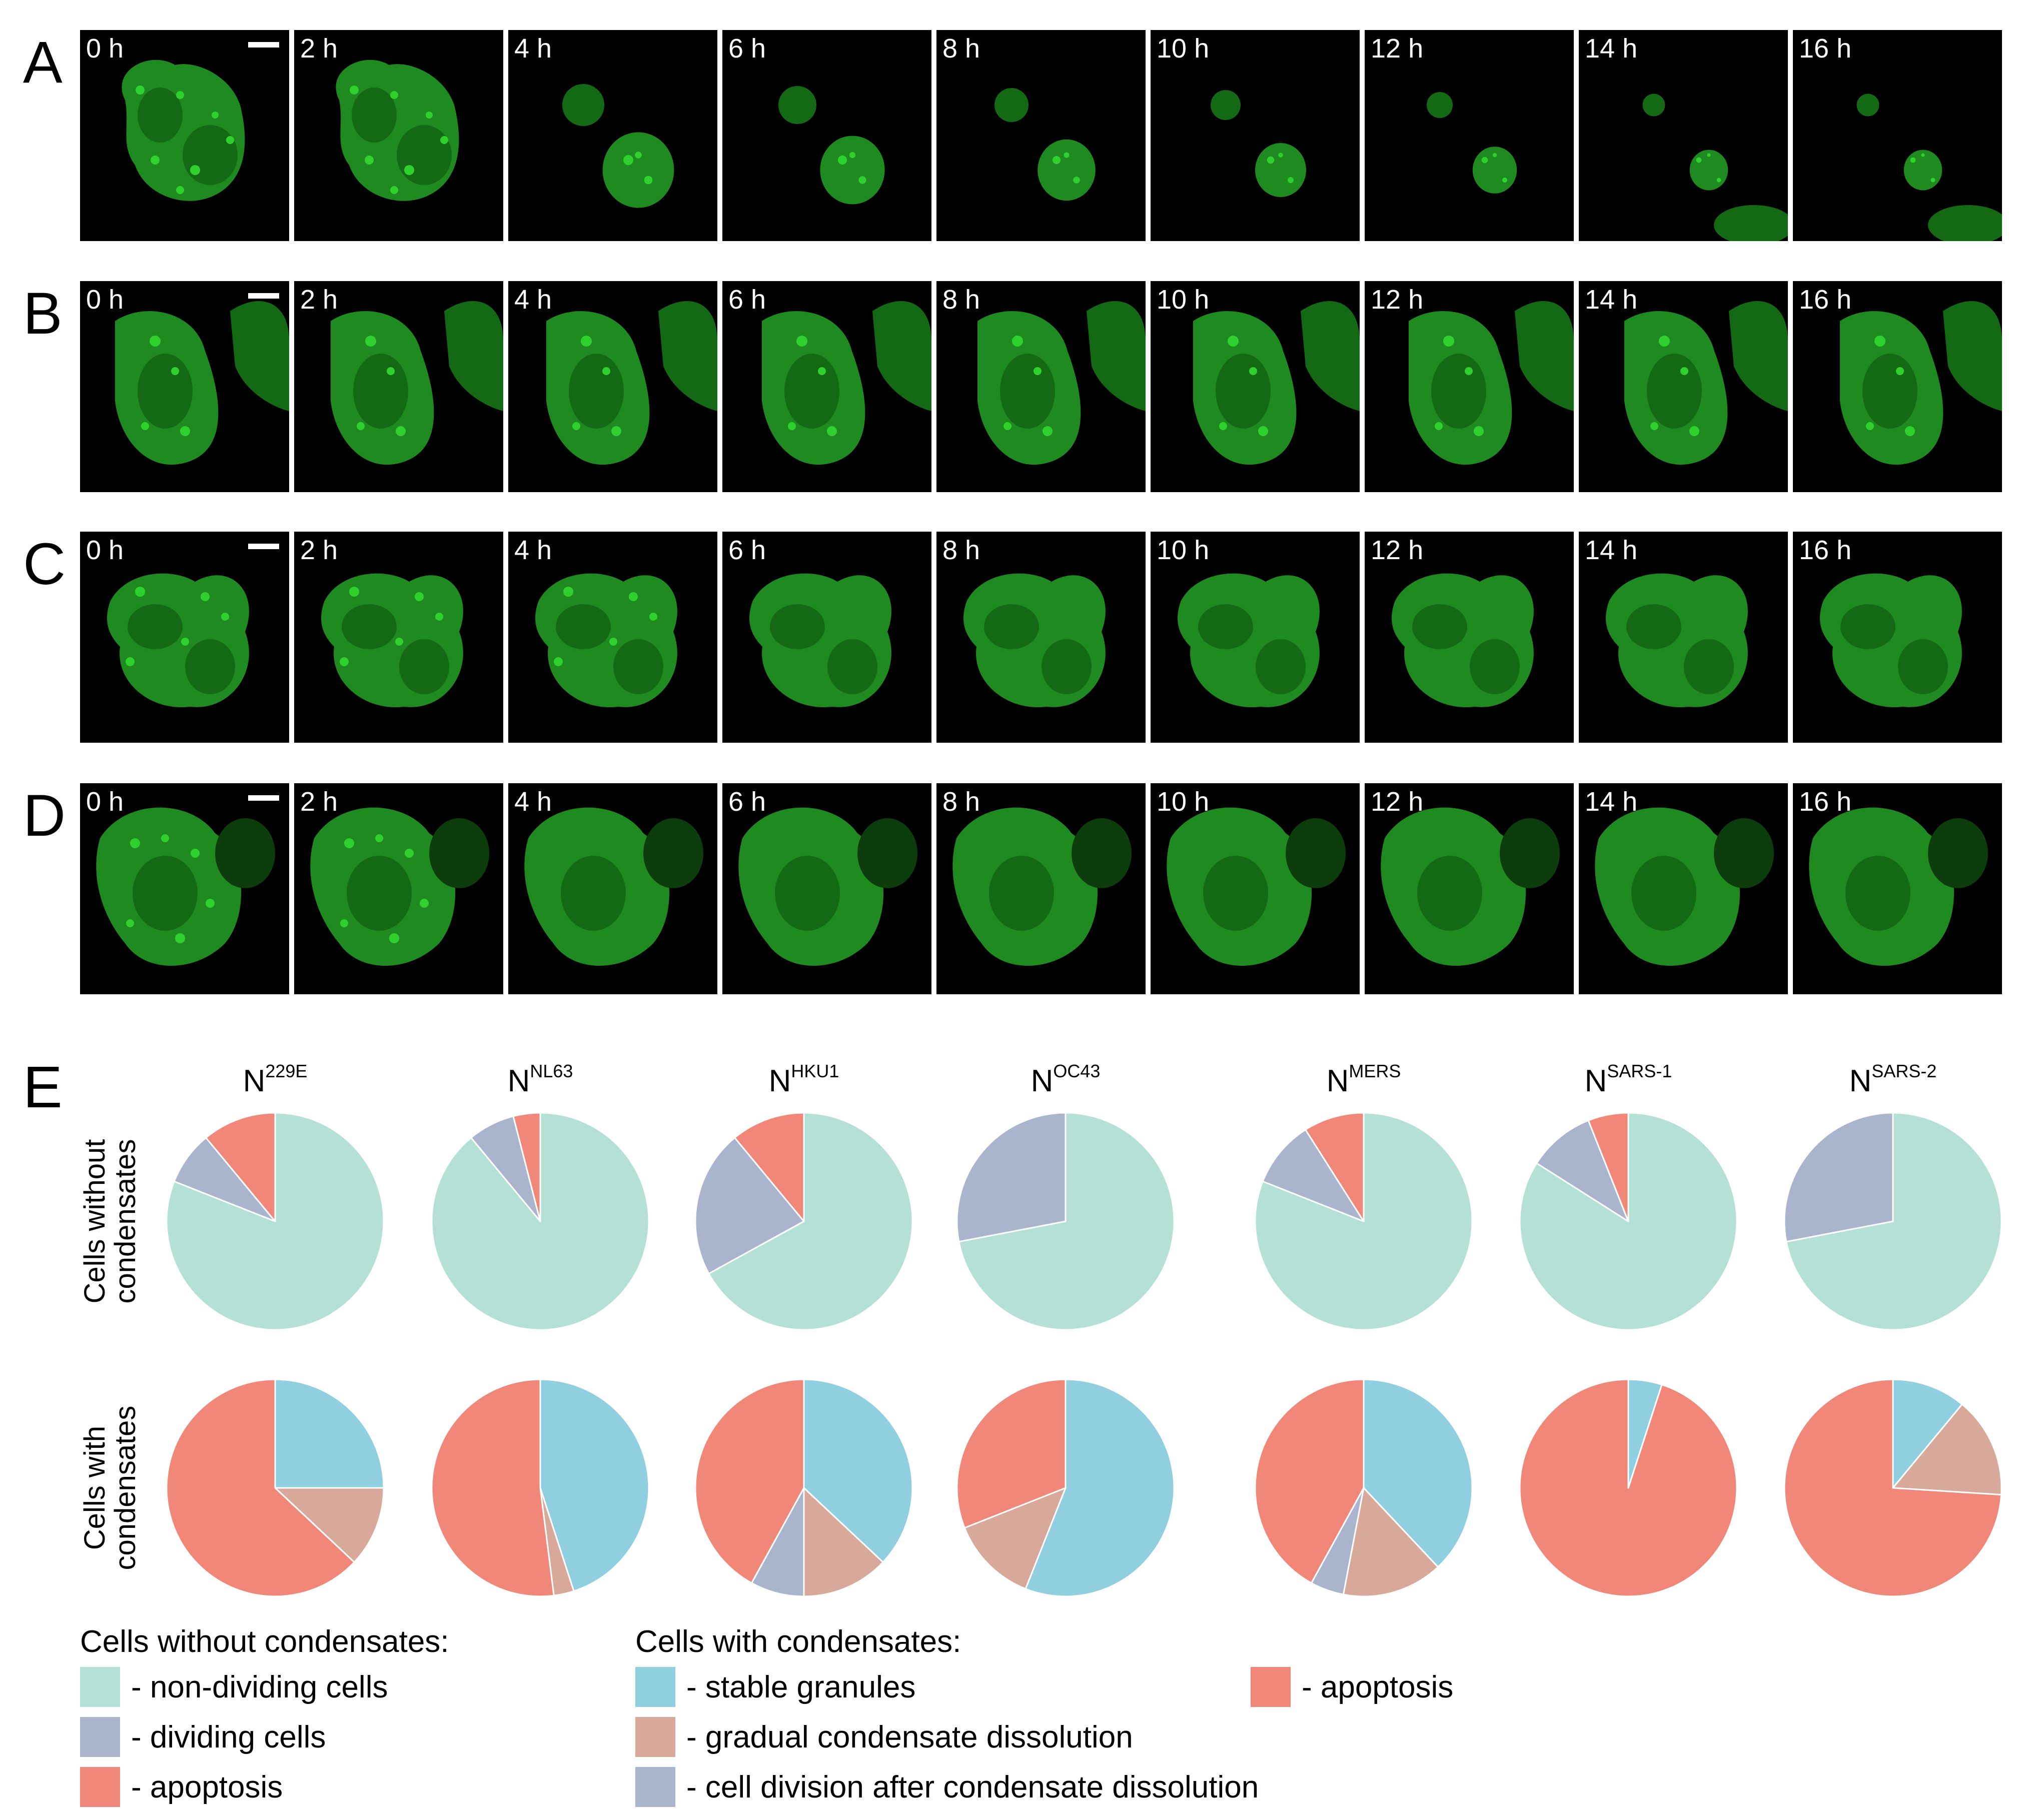 This screenshot has height=1820, width=2025. What do you see at coordinates (264, 1641) in the screenshot?
I see `legend-heading: Cells without condensates:` at bounding box center [264, 1641].